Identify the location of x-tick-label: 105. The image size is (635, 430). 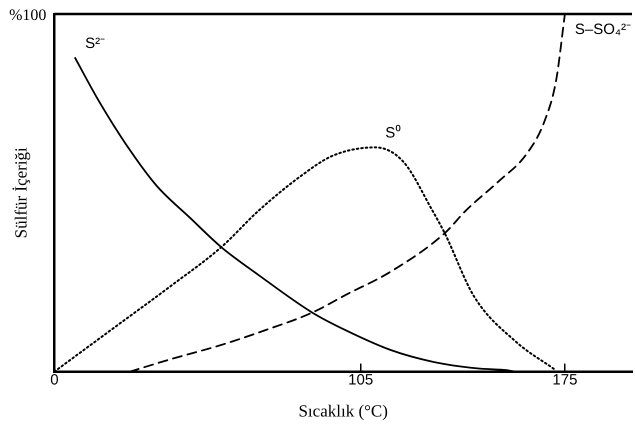
(361, 380).